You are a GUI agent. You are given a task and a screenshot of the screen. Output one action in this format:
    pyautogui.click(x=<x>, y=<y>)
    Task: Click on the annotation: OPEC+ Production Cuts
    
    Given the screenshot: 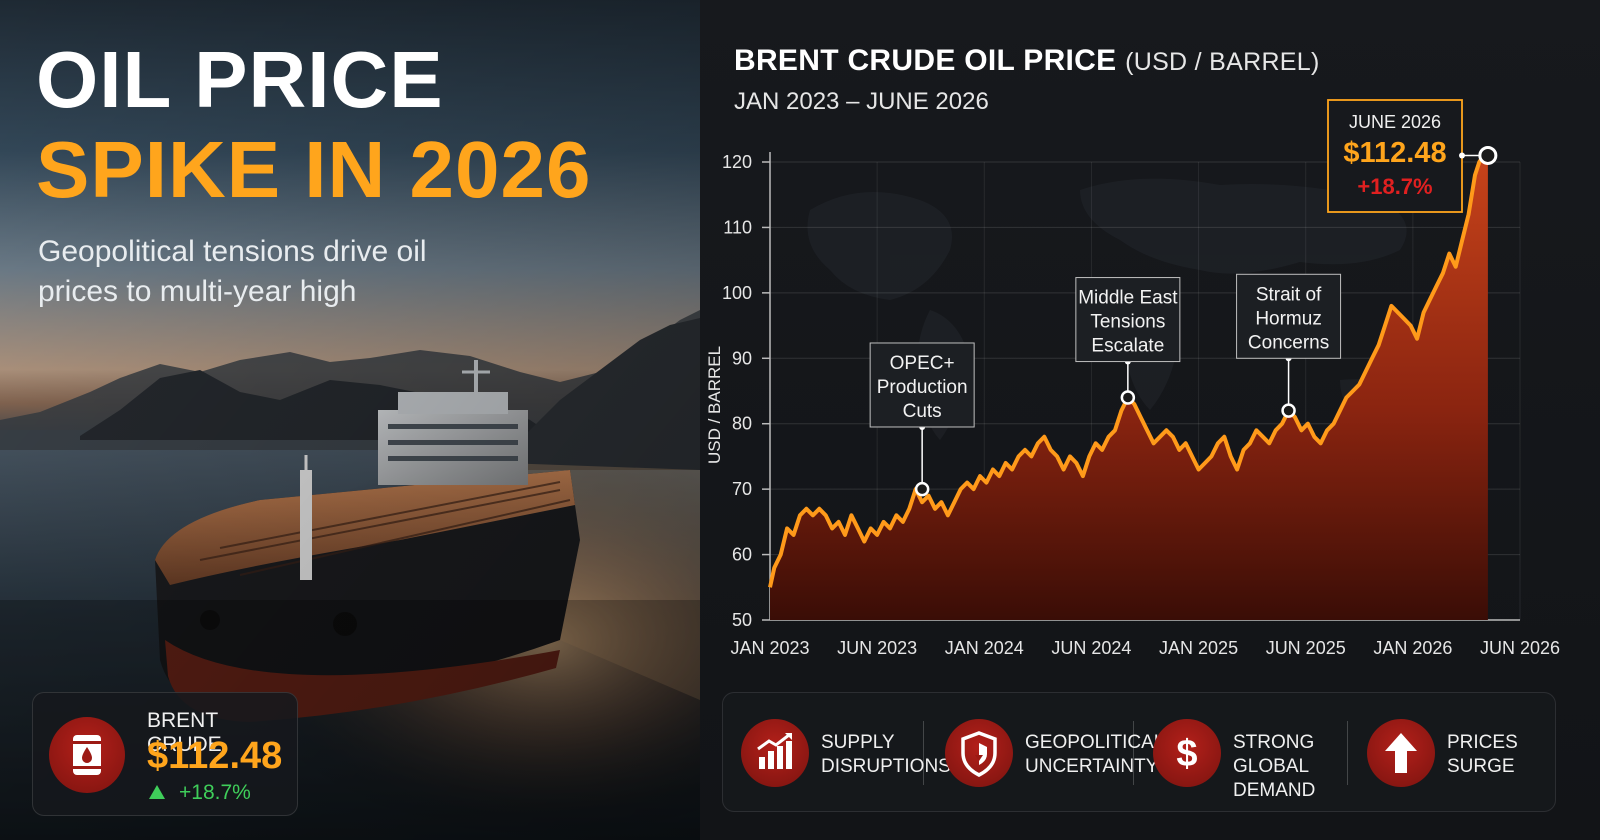 What is the action you would take?
    pyautogui.click(x=922, y=419)
    